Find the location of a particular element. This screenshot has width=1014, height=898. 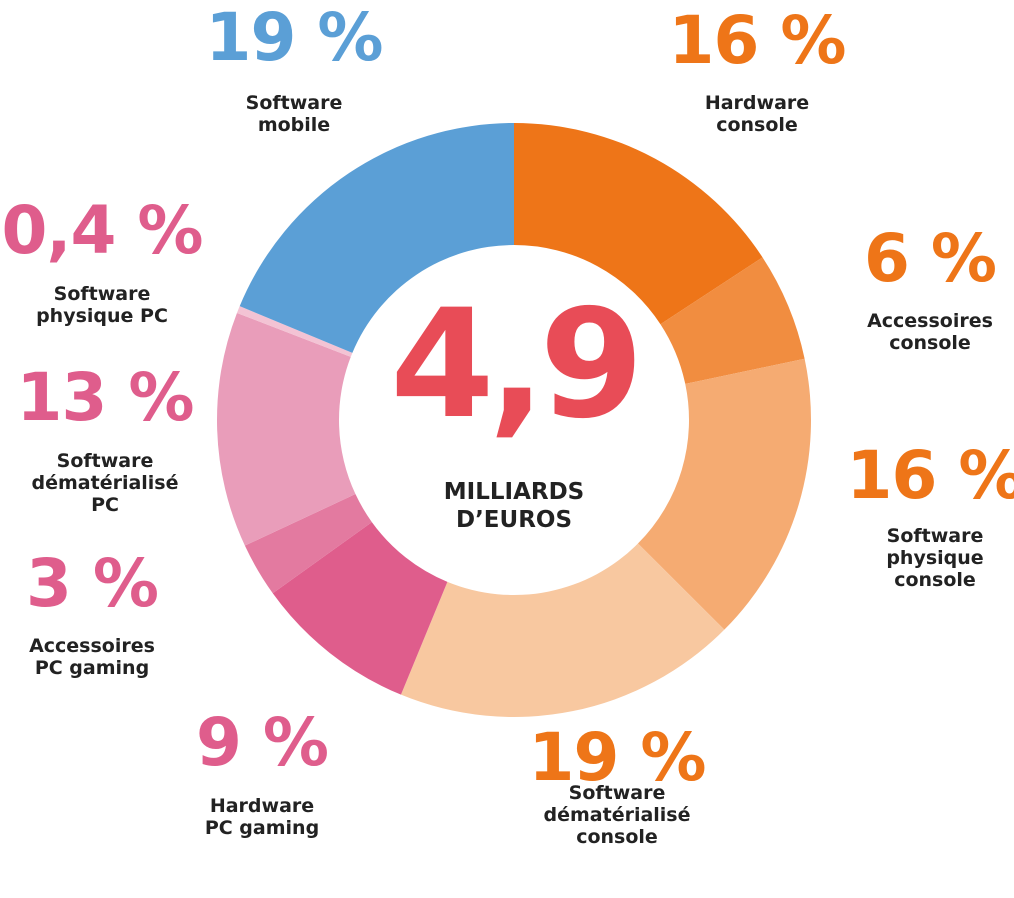

center-value: 4,9 is located at coordinates (517, 365).